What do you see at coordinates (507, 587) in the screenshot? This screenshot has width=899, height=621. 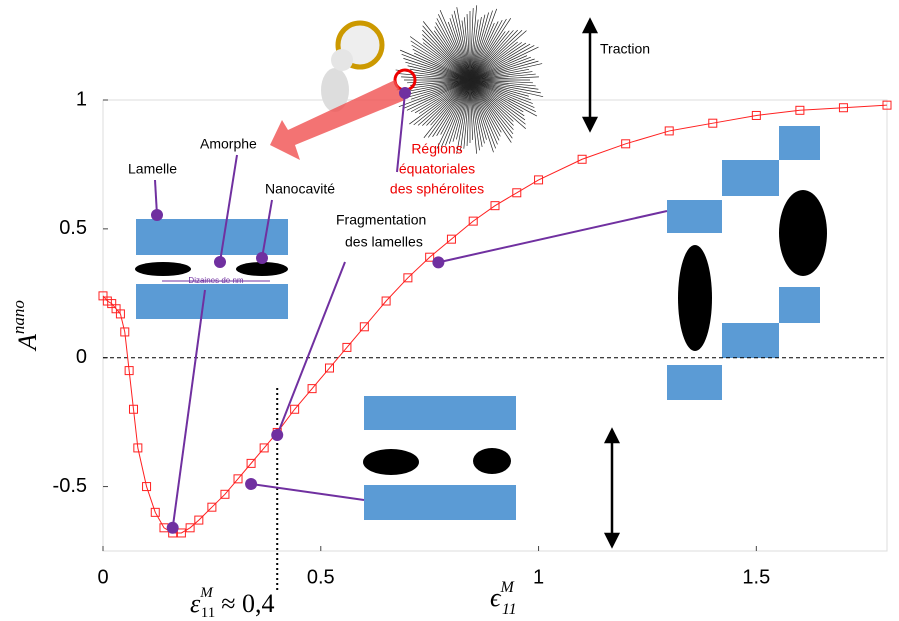 I see `x-label-sup: M` at bounding box center [507, 587].